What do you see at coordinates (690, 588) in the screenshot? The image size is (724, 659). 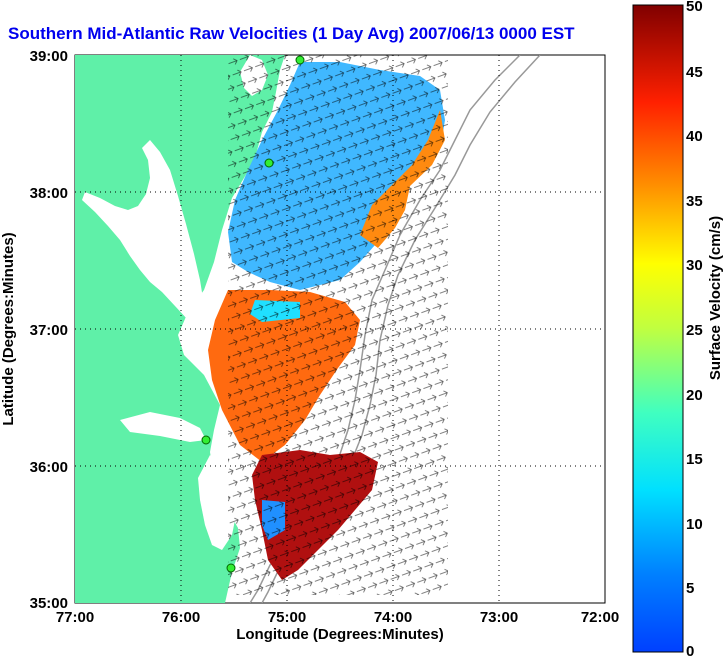 I see `colorbar-tick-label: 5` at bounding box center [690, 588].